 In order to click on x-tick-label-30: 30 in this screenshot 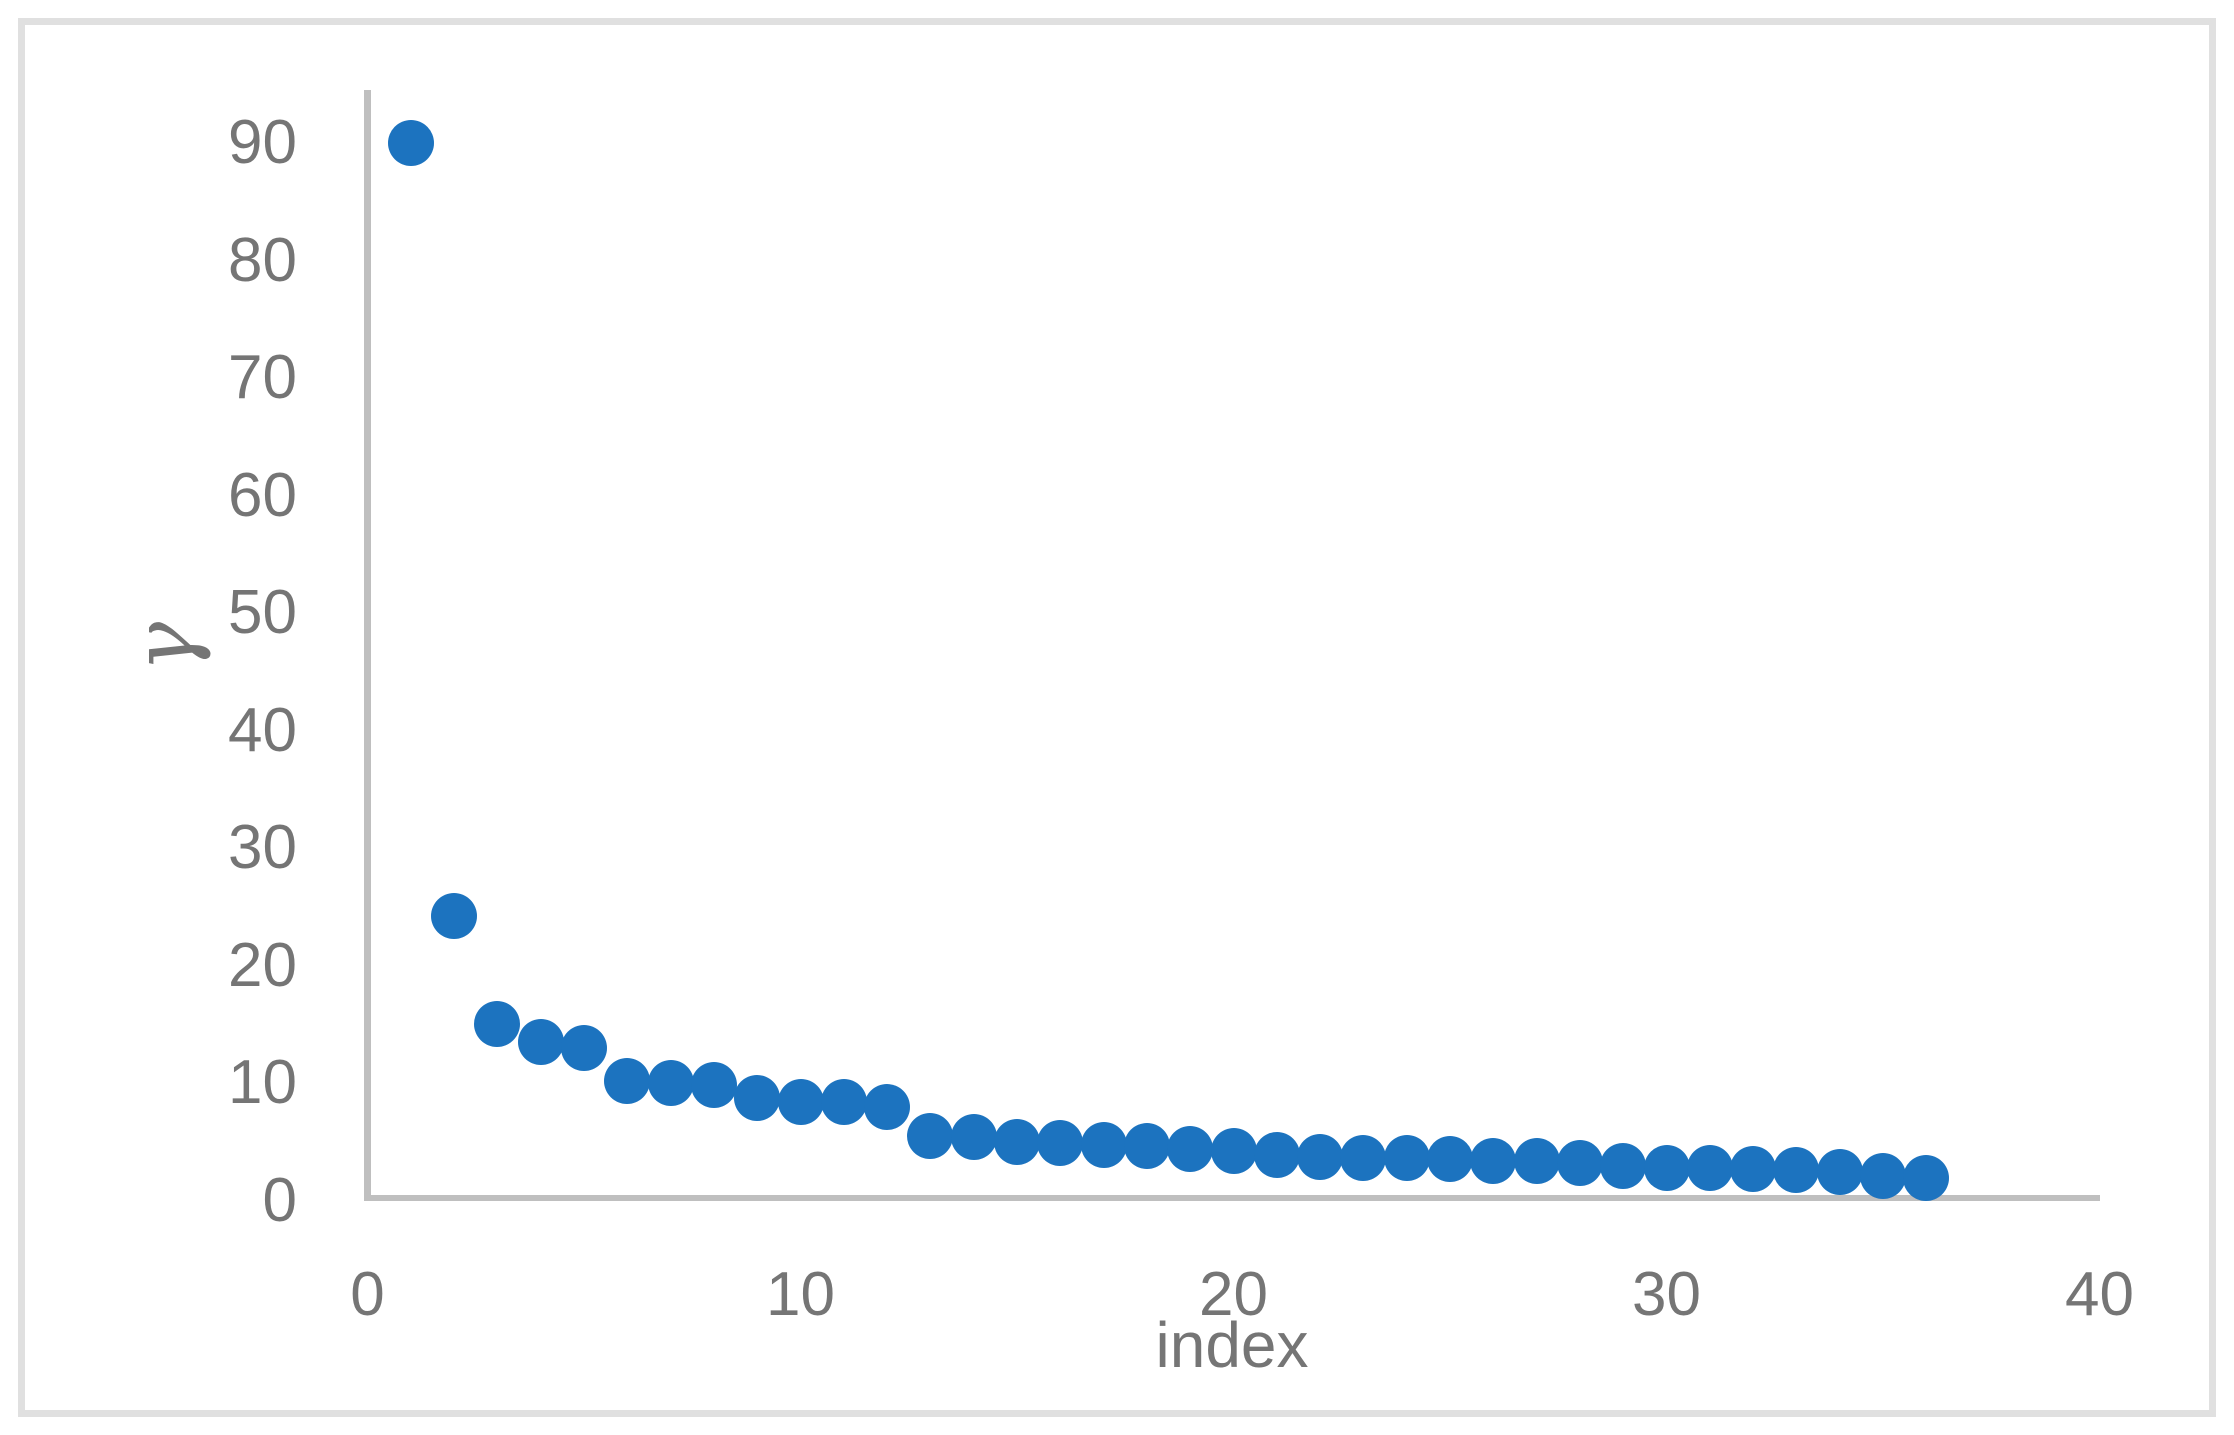, I will do `click(1666, 1294)`.